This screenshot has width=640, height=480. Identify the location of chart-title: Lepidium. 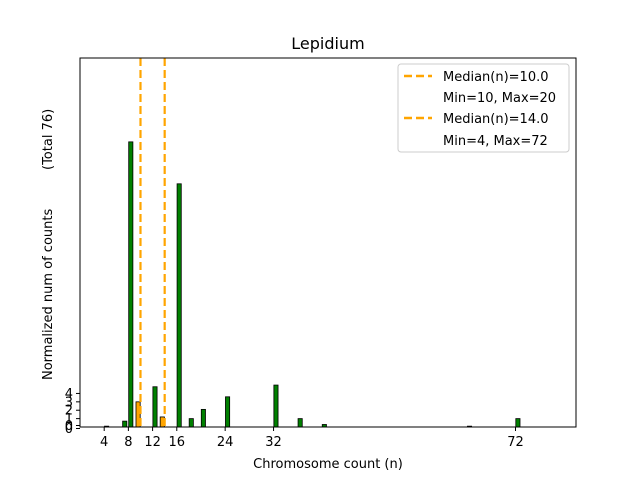
(327, 43).